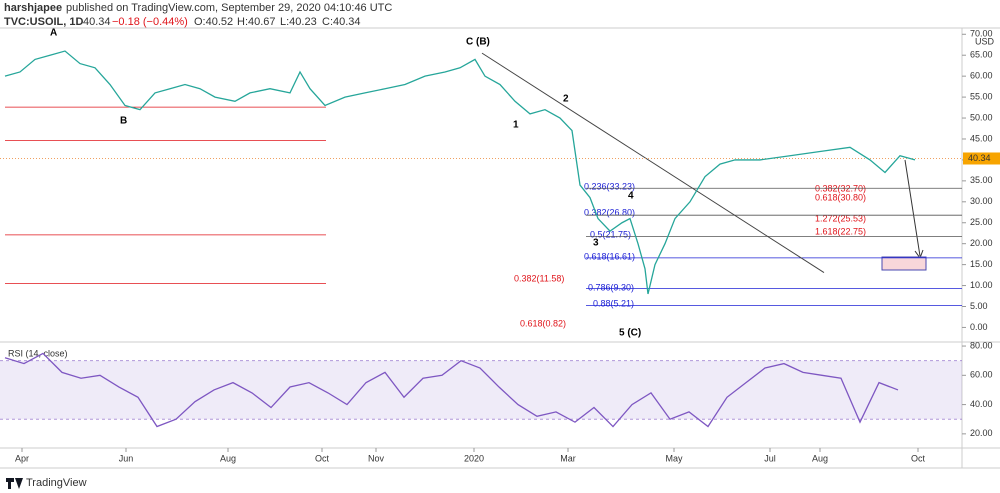  Describe the element at coordinates (474, 458) in the screenshot. I see `x-tick-label: 2020` at that location.